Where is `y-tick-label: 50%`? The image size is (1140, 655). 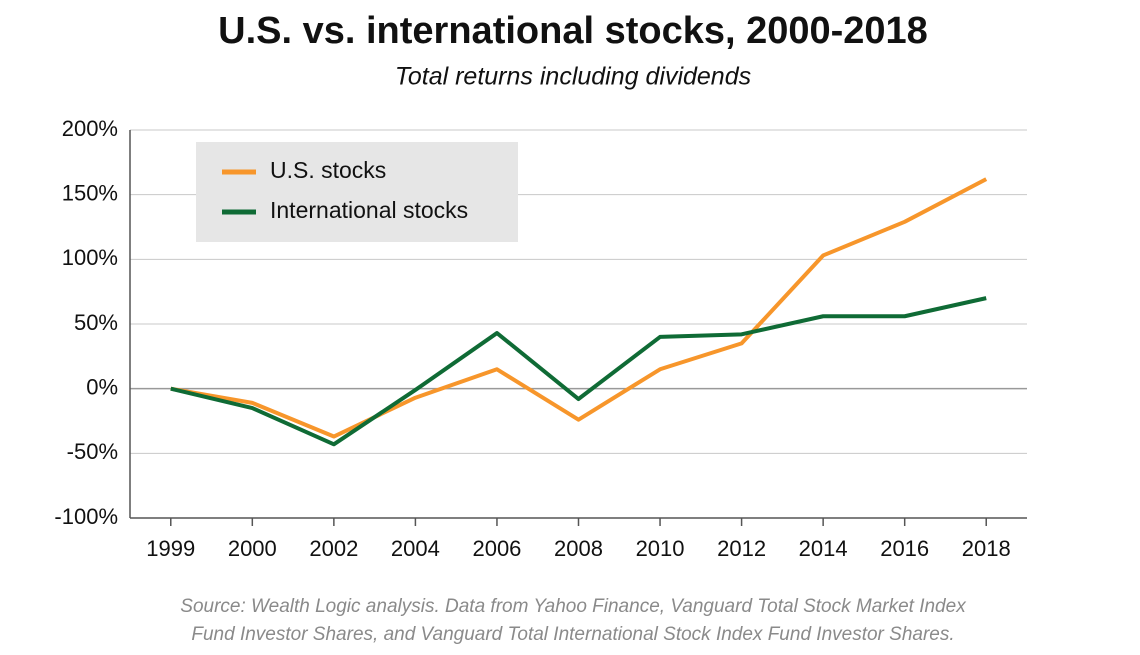
y-tick-label: 50% is located at coordinates (96, 322).